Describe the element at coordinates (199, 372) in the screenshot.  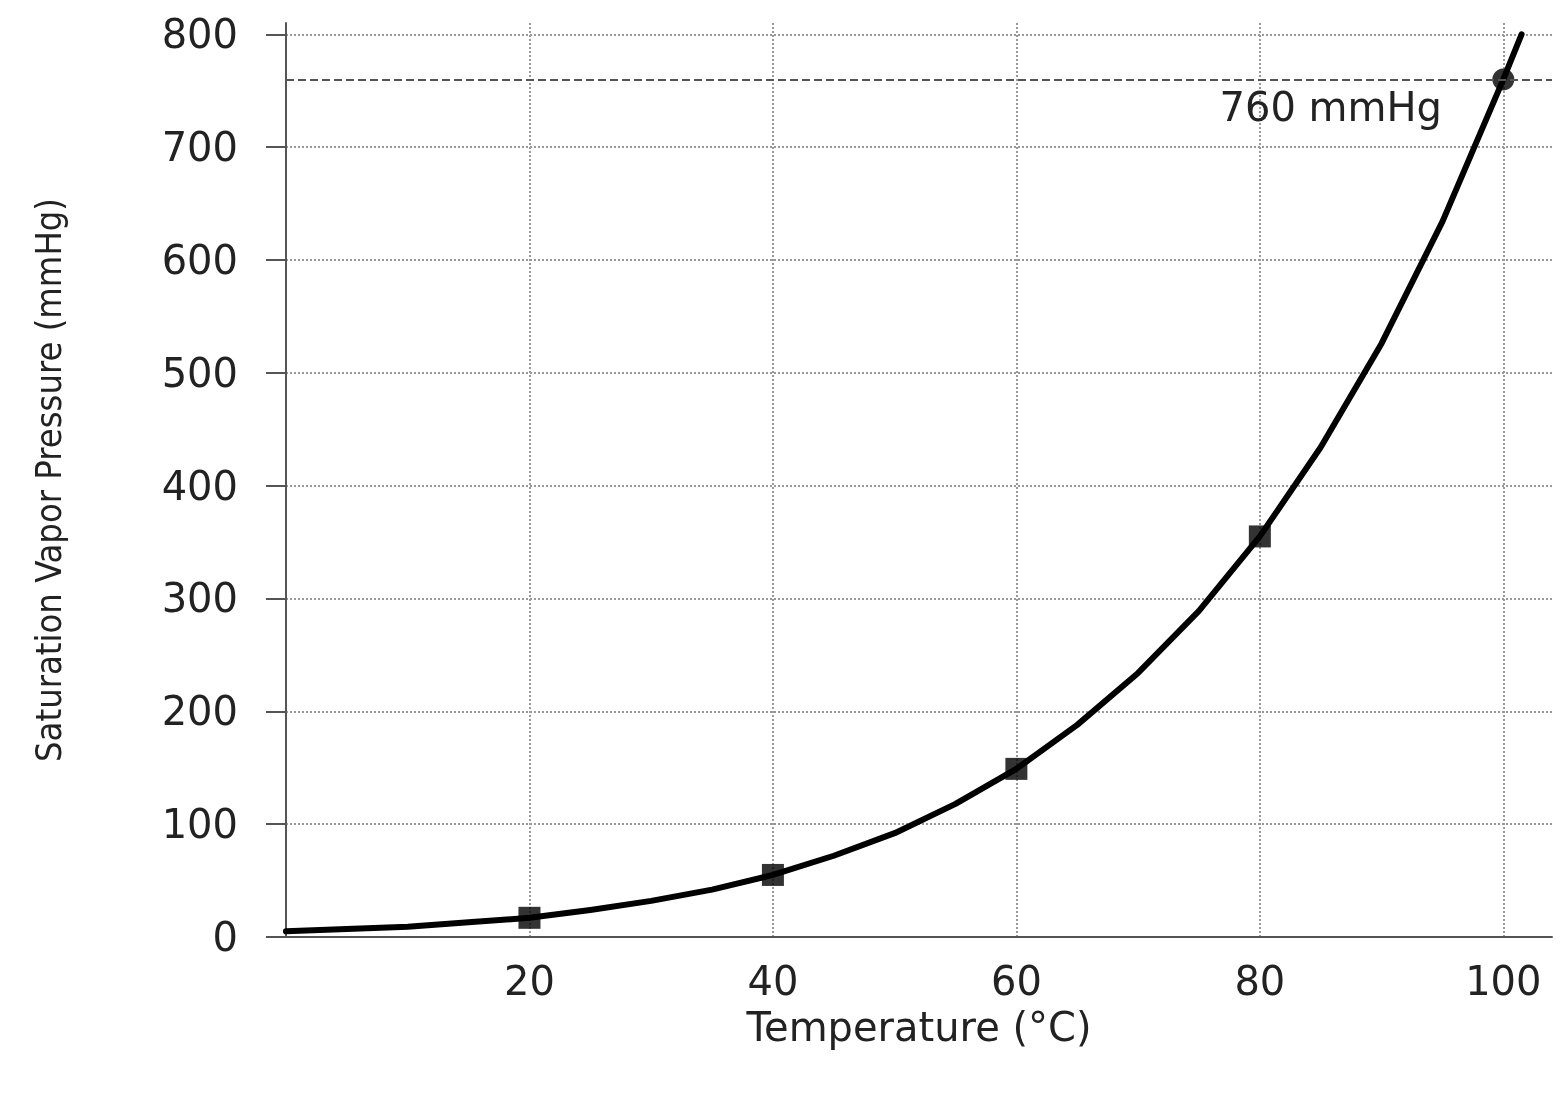
I see `y-tick-label: 500` at that location.